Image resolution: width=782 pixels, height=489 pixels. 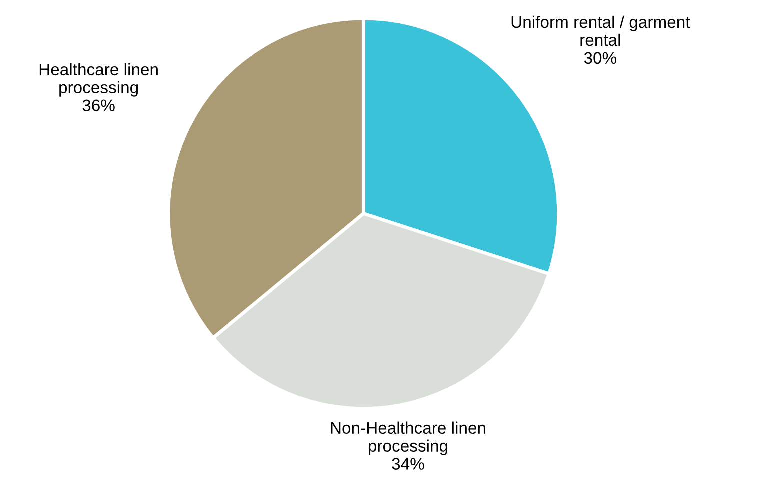 I want to click on slice-label: Non-Healthcare linen processing, so click(x=408, y=439).